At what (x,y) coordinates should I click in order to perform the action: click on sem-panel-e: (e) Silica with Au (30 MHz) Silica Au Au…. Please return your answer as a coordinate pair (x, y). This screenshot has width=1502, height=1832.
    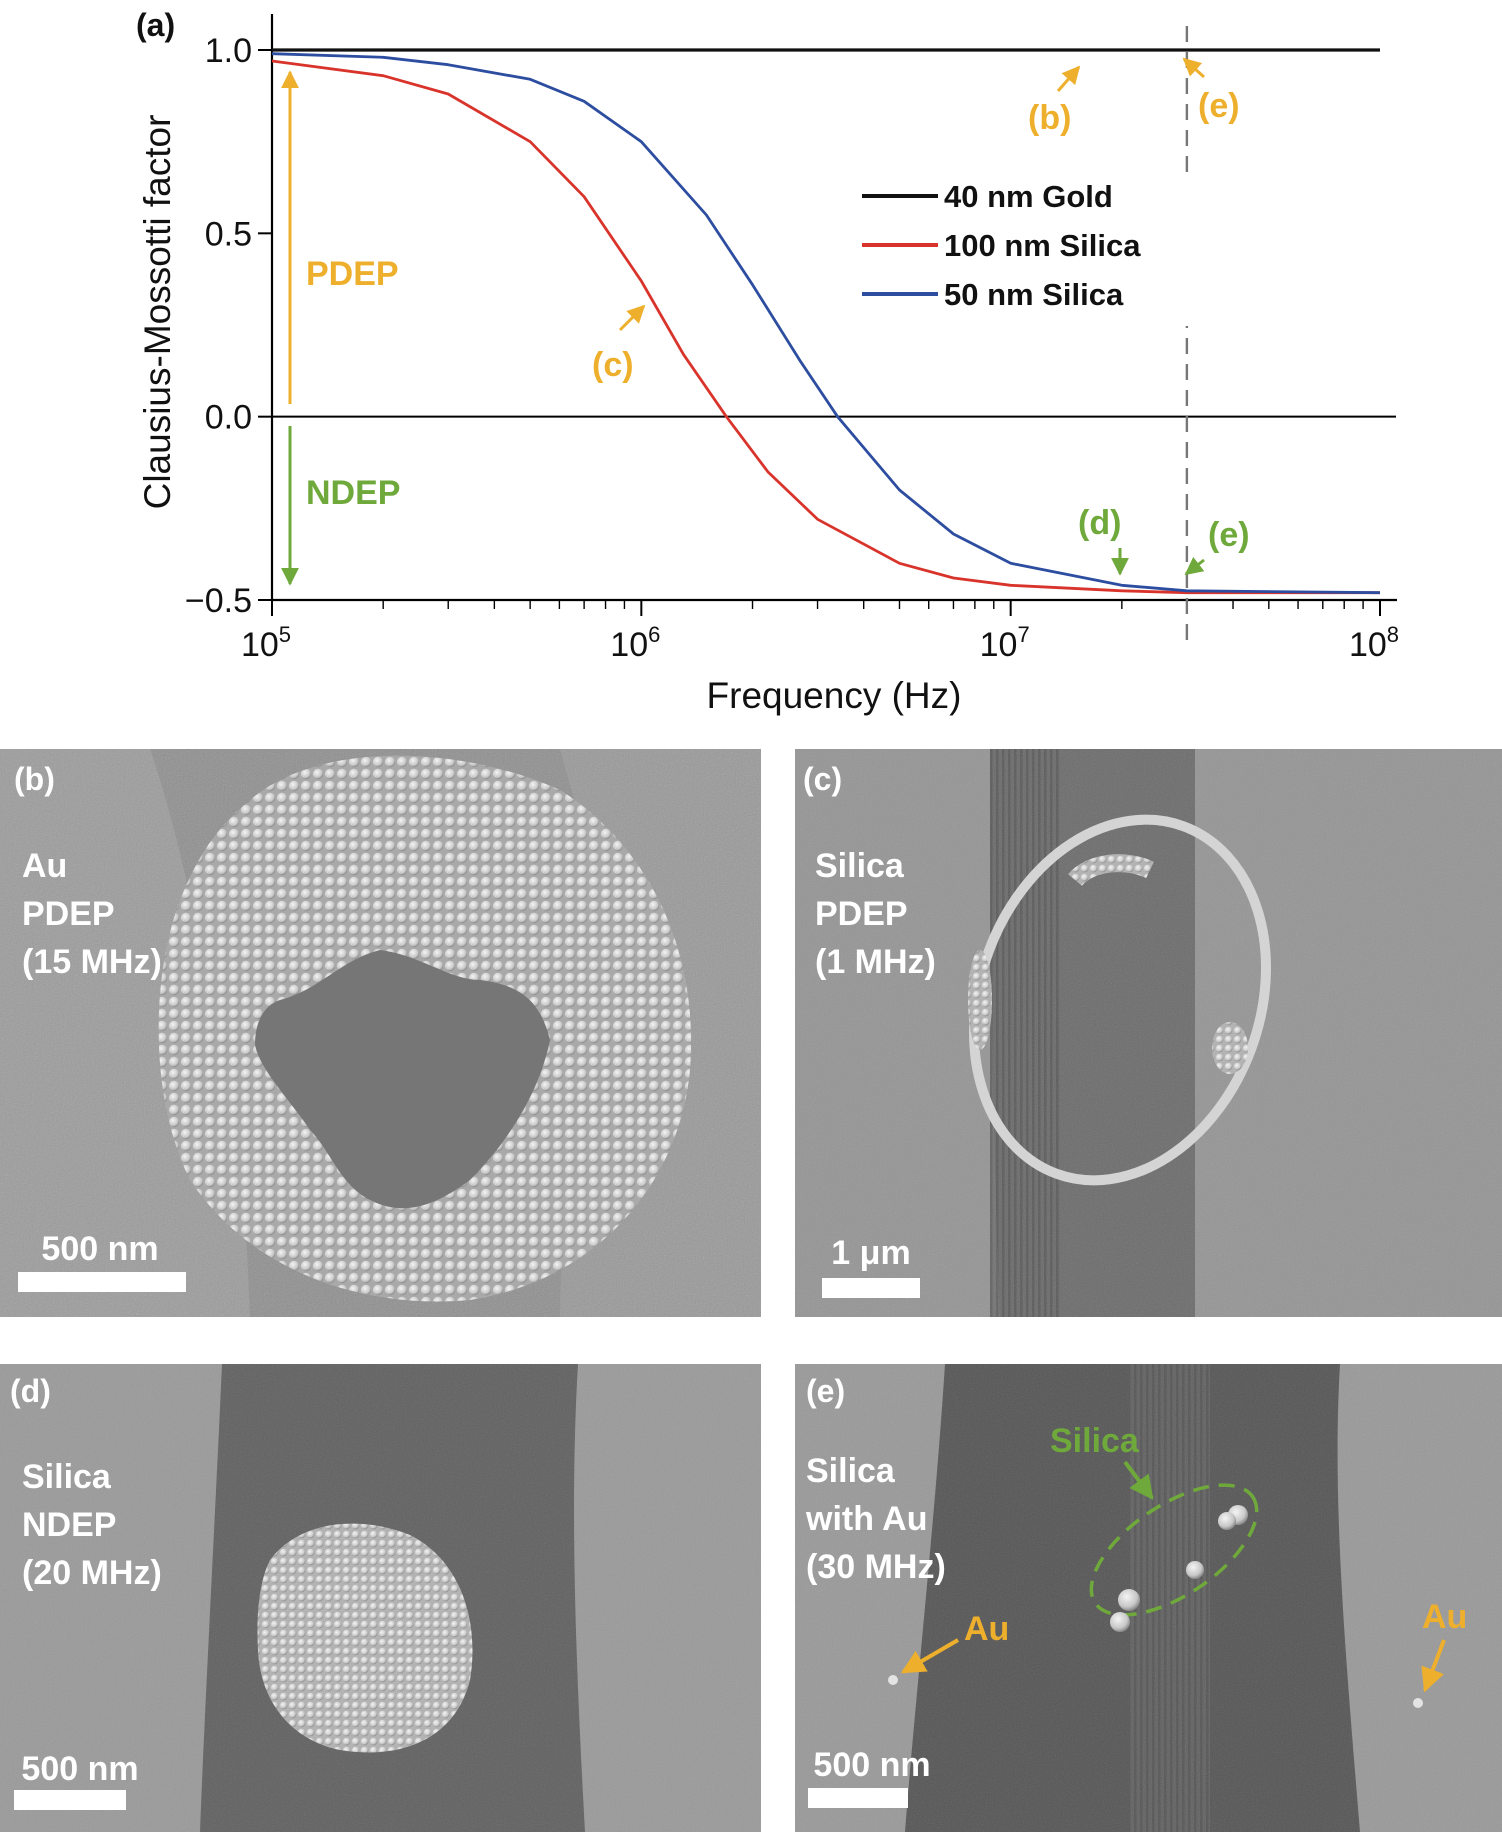
    Looking at the image, I should click on (1148, 1598).